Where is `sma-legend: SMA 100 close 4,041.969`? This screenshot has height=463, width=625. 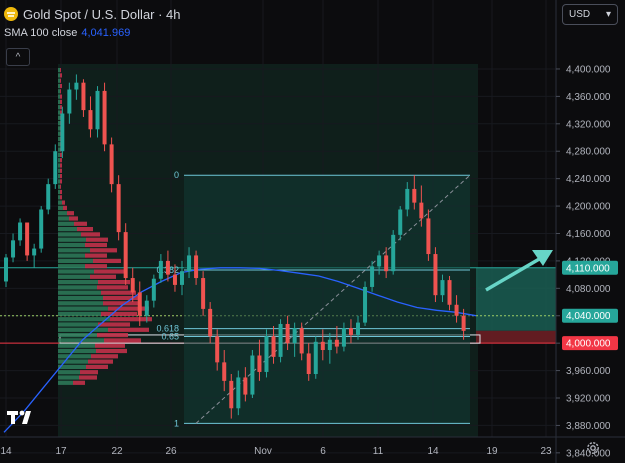
sma-legend: SMA 100 close 4,041.969 is located at coordinates (67, 33).